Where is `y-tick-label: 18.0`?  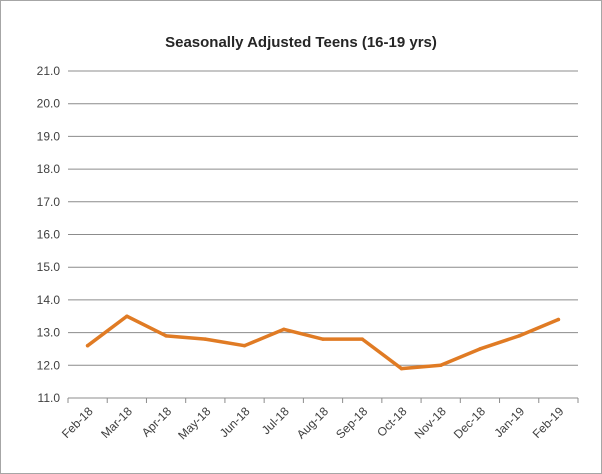
y-tick-label: 18.0 is located at coordinates (49, 169).